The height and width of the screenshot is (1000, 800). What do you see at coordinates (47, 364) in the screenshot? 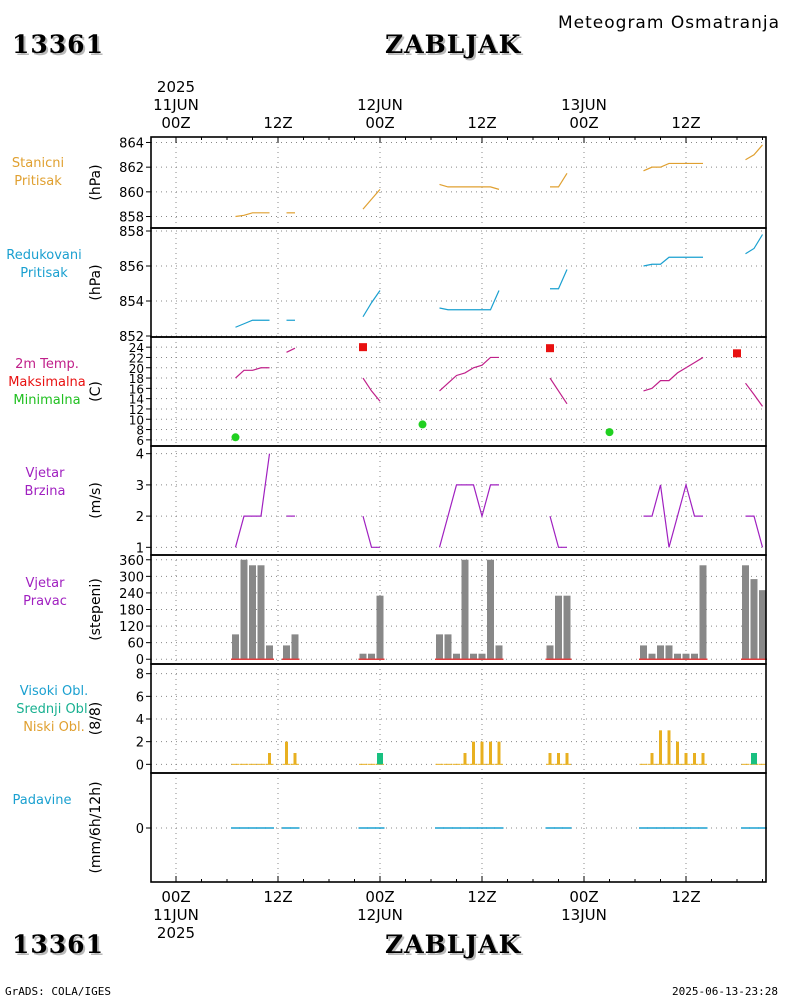
I see `label-line: 2m Temp.` at bounding box center [47, 364].